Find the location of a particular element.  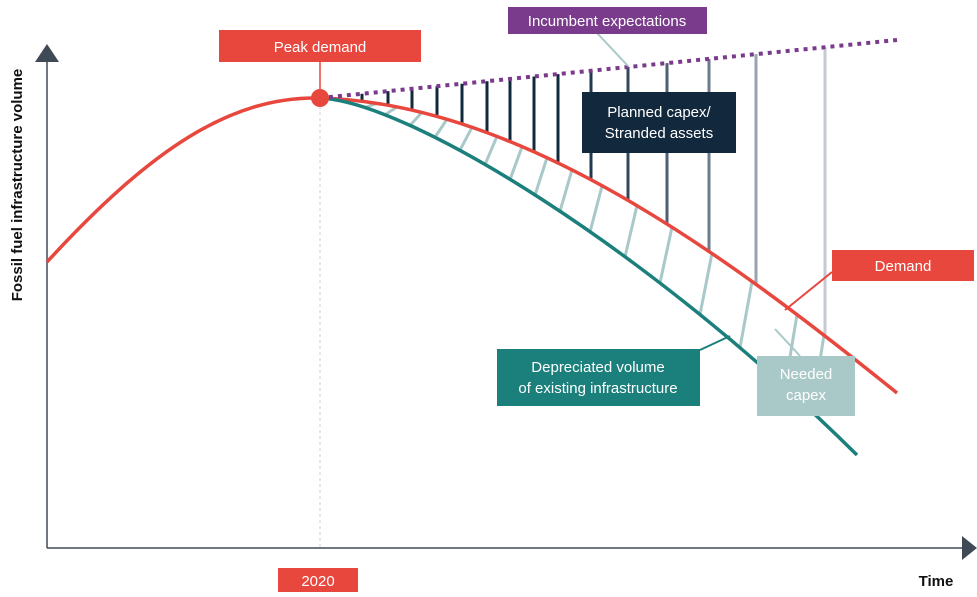

triangle-up-icon is located at coordinates (47, 53).